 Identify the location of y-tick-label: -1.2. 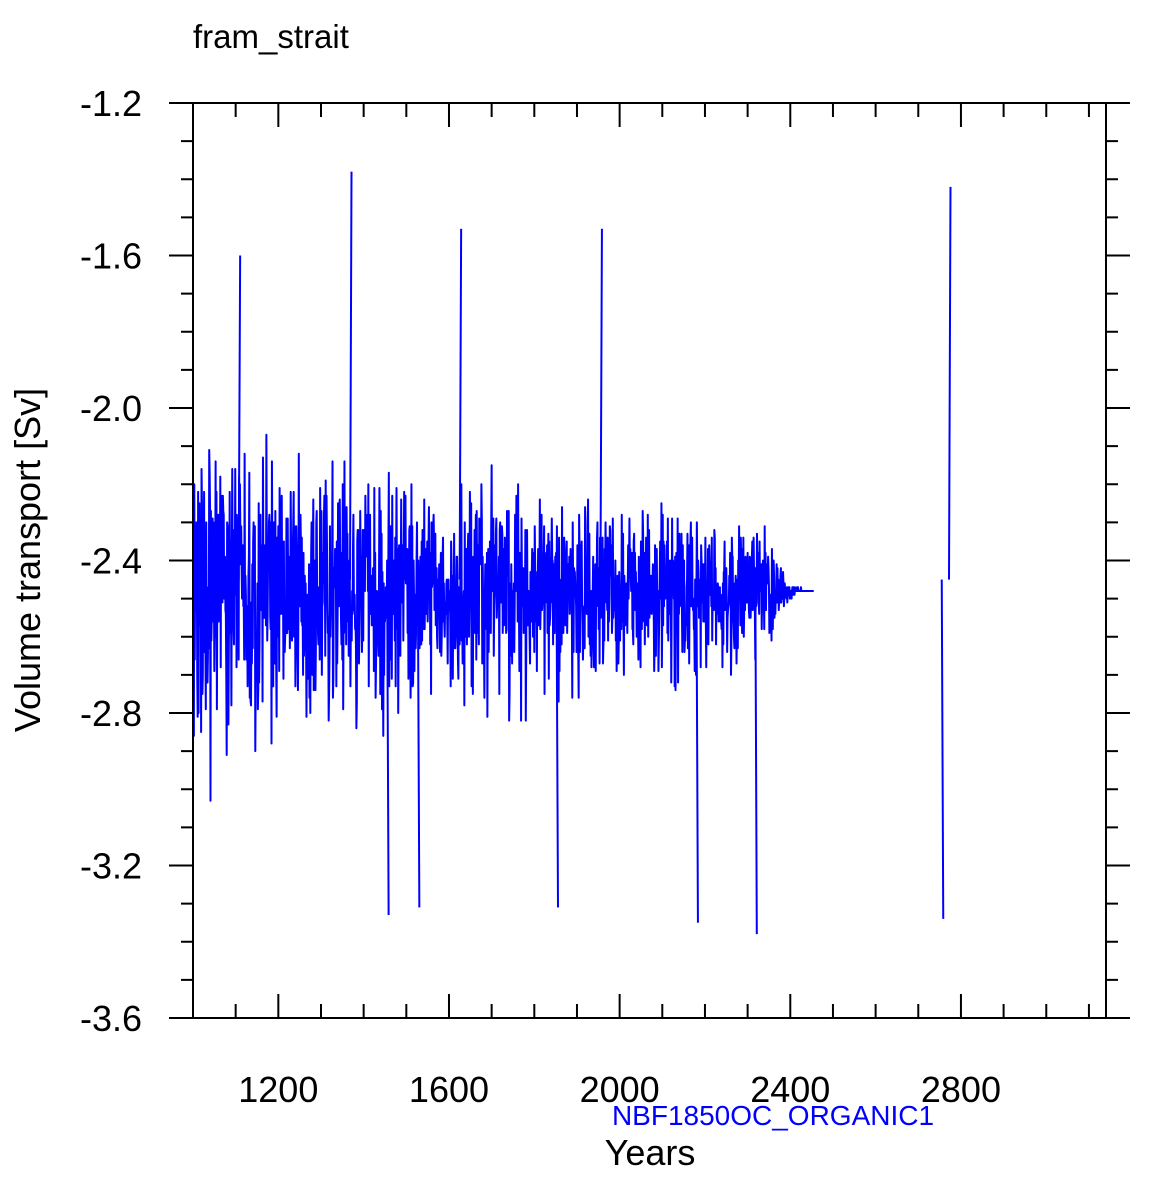
(111, 103).